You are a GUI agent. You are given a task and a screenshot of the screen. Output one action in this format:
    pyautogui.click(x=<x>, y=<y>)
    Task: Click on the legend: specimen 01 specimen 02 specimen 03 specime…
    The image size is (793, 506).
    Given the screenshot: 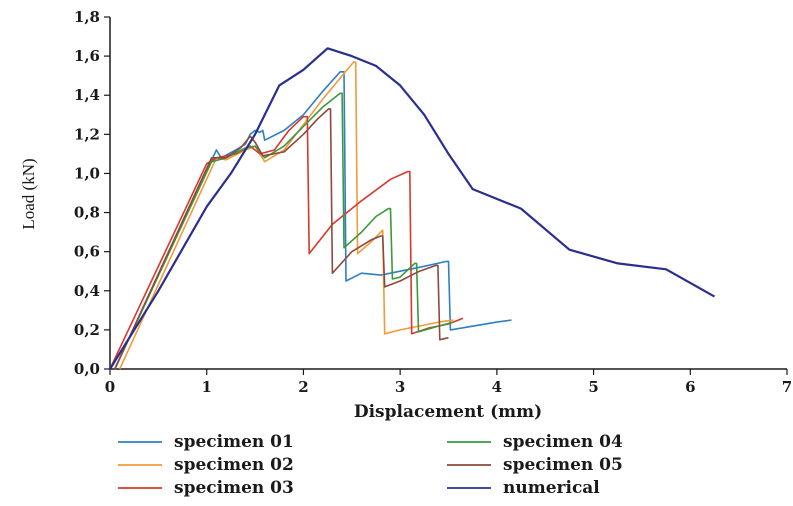 What is the action you would take?
    pyautogui.click(x=370, y=465)
    